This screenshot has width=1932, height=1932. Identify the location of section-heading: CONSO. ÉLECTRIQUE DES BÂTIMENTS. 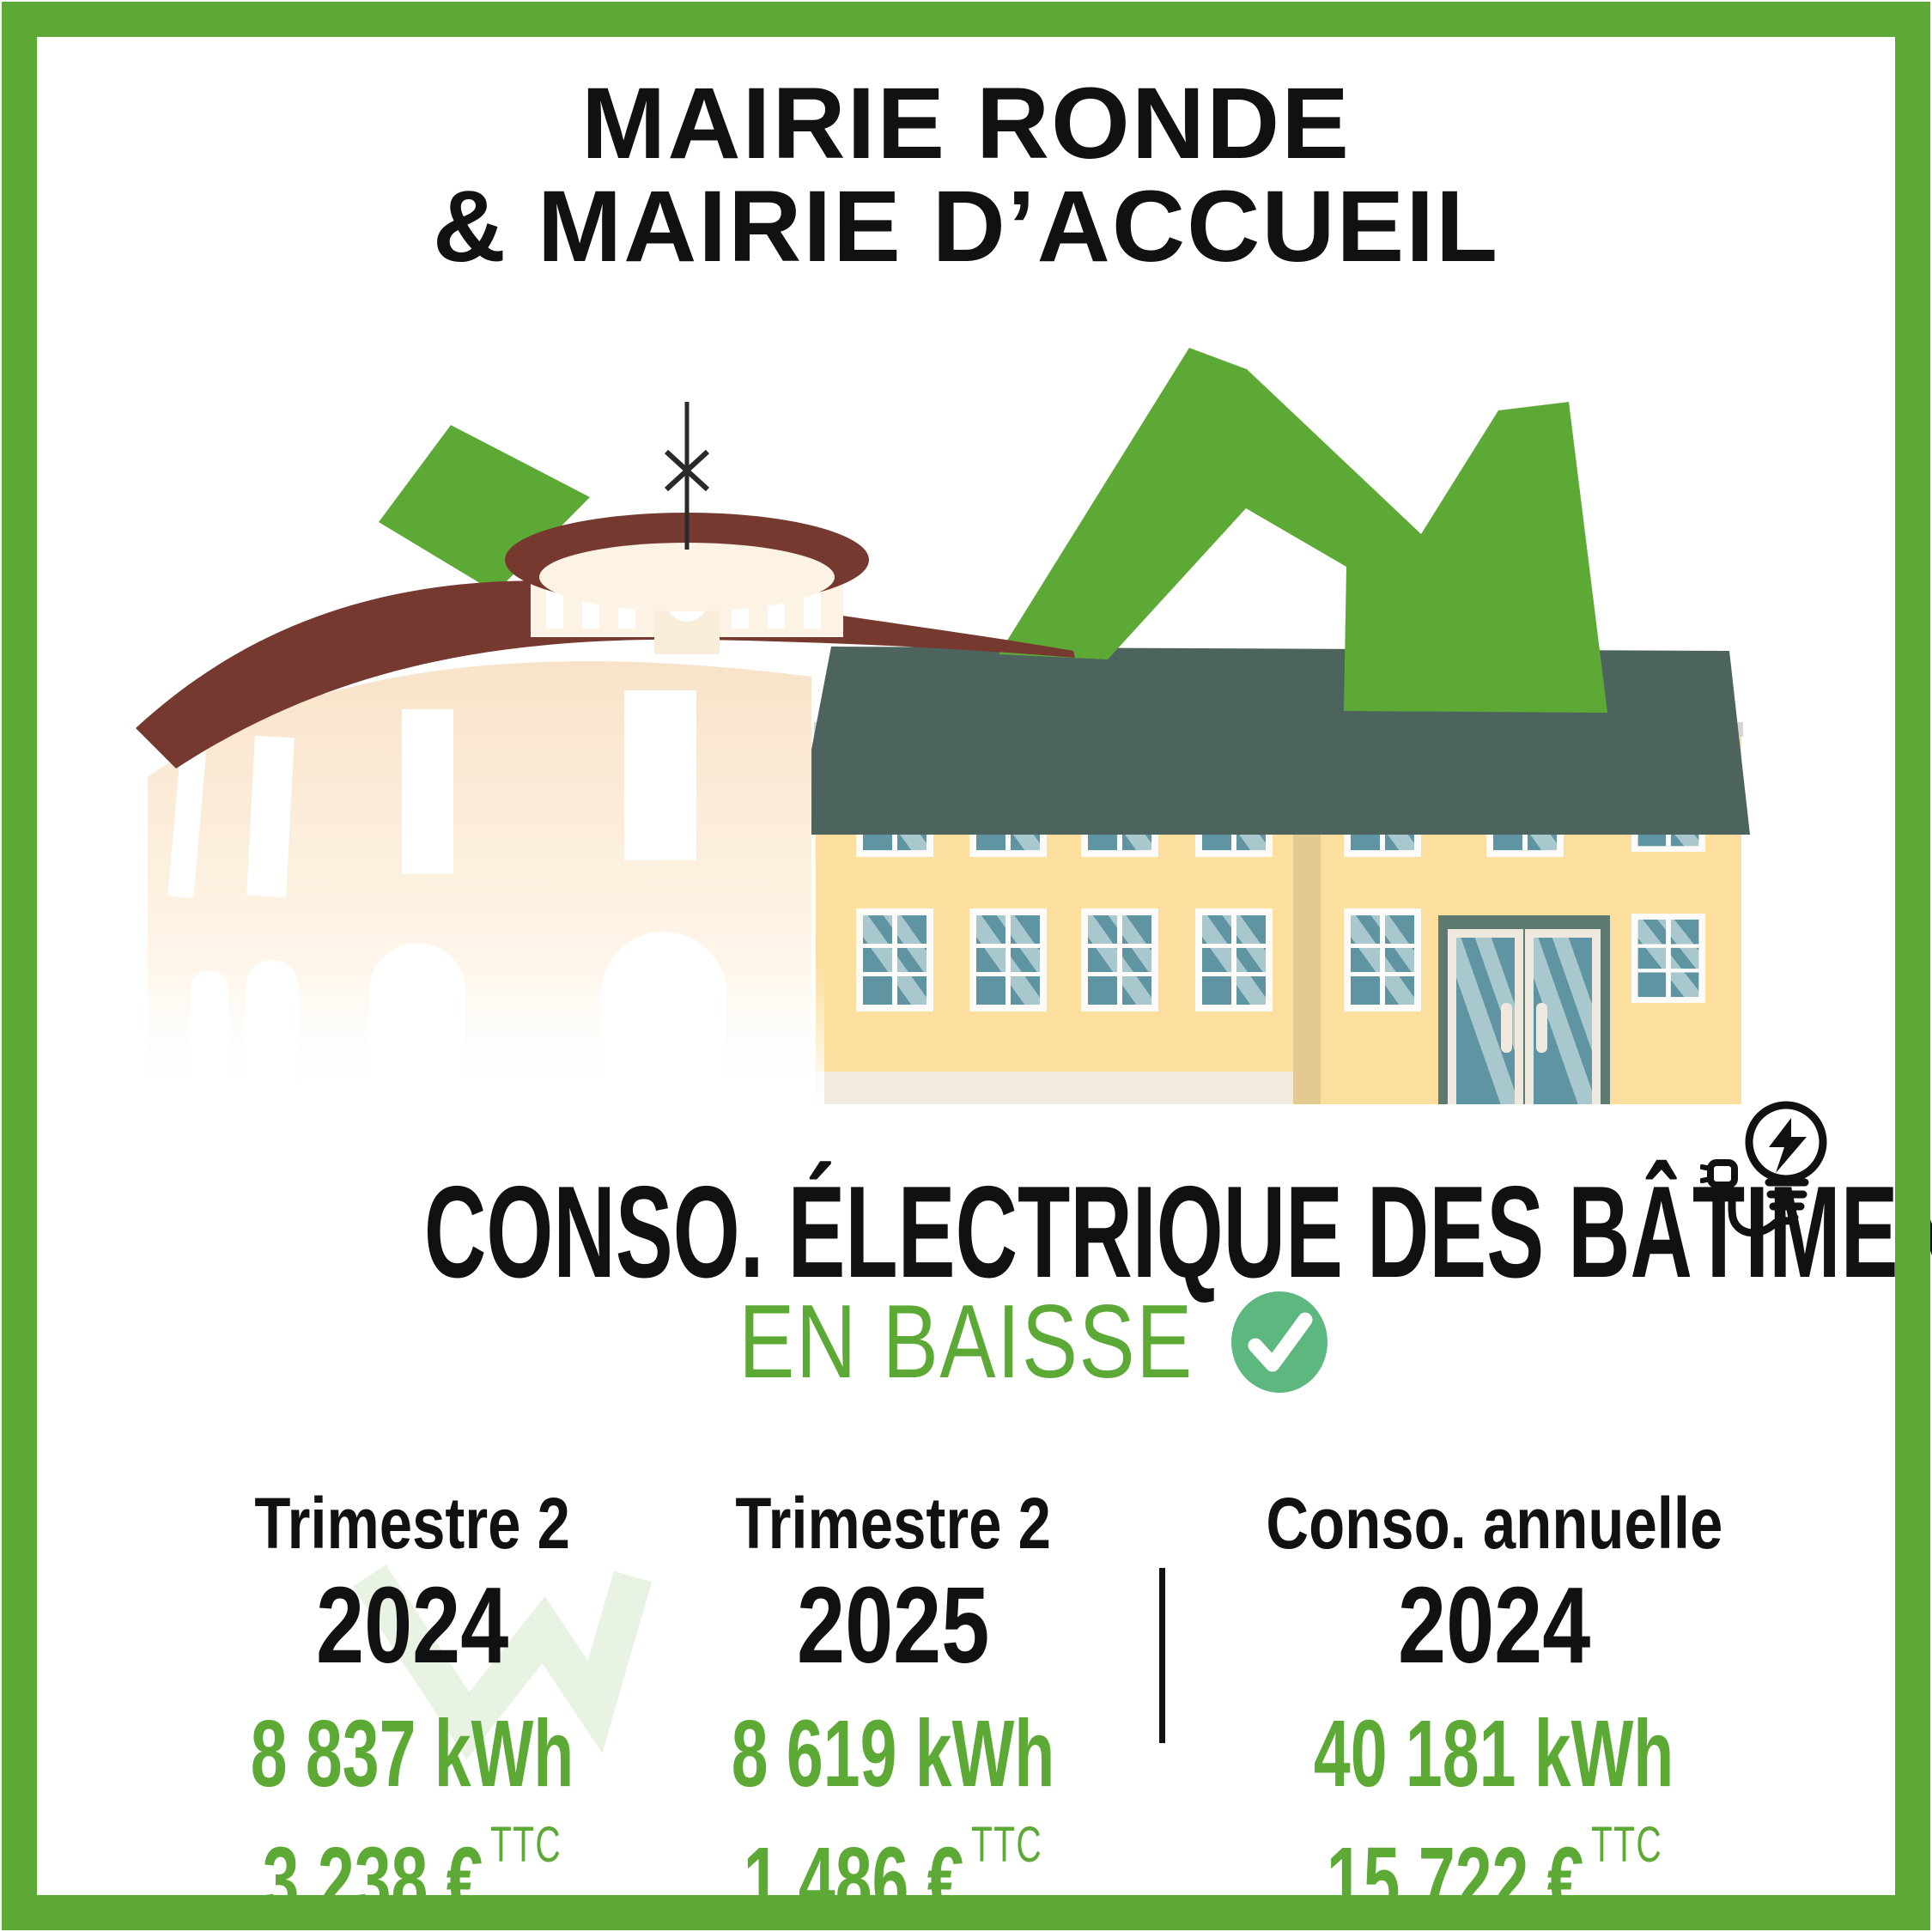
(966, 1232).